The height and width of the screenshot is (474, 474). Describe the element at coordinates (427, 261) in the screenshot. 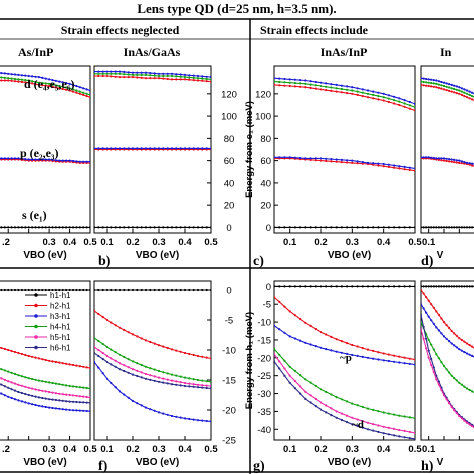

I see `panel-label-d: d)` at that location.